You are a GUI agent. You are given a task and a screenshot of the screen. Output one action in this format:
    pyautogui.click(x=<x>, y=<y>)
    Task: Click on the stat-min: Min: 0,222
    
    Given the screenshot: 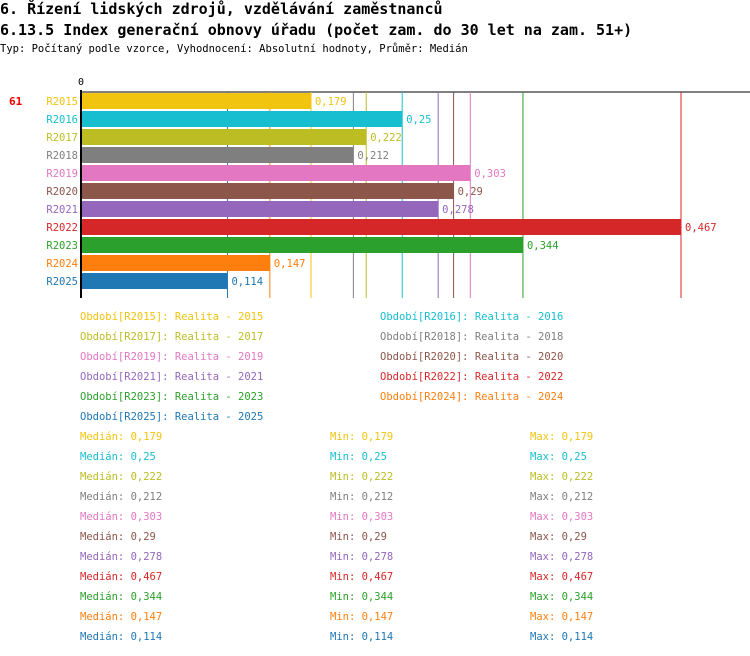 What is the action you would take?
    pyautogui.click(x=362, y=477)
    